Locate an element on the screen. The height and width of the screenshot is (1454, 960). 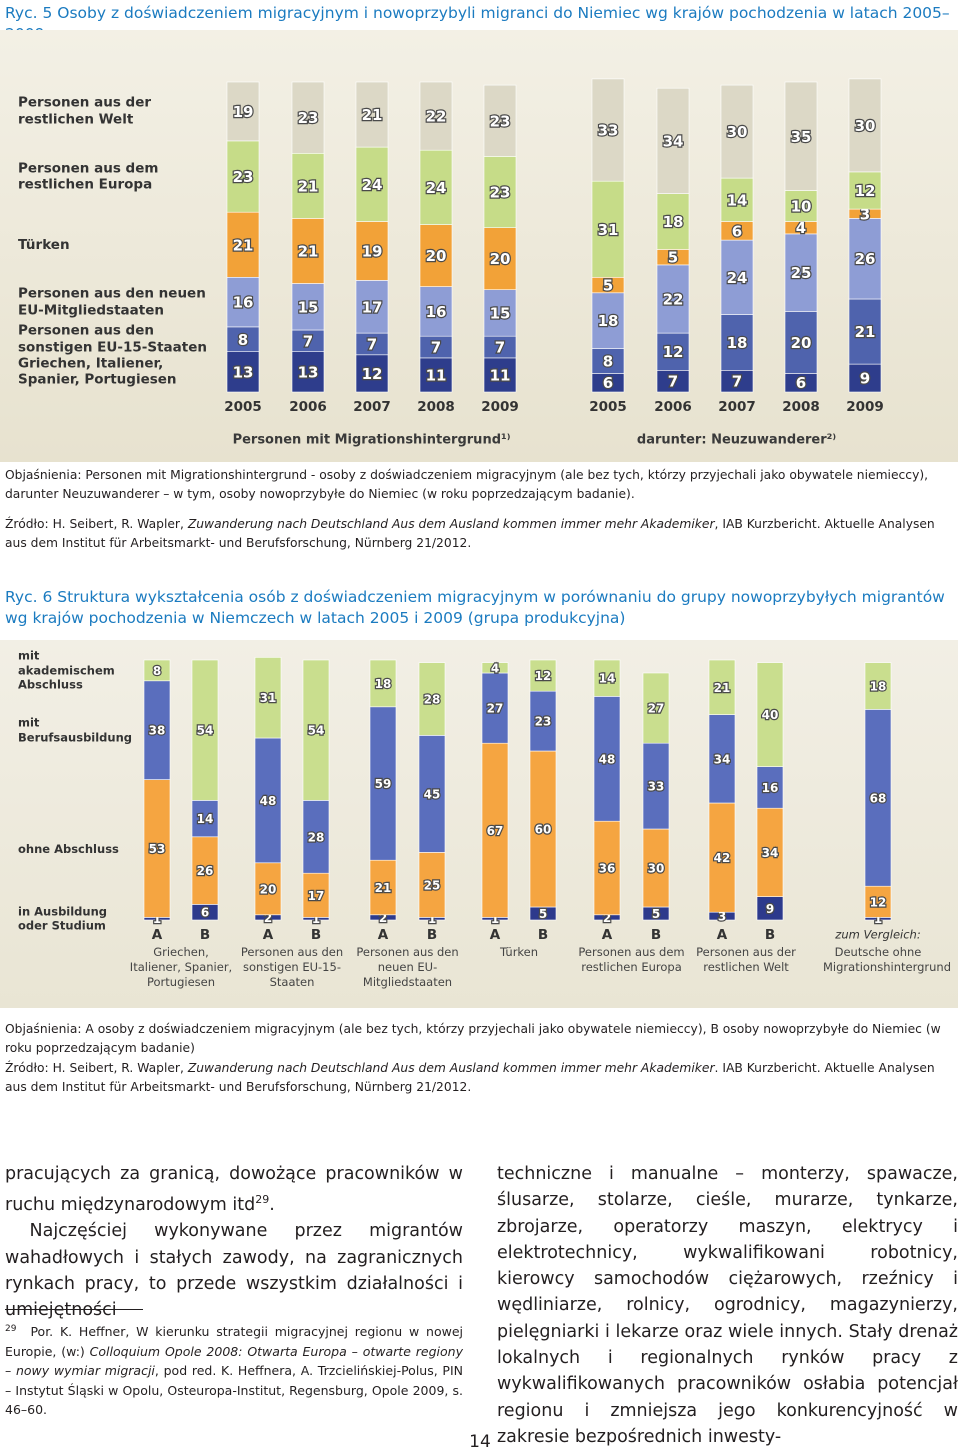
value-label: 13 is located at coordinates (243, 372).